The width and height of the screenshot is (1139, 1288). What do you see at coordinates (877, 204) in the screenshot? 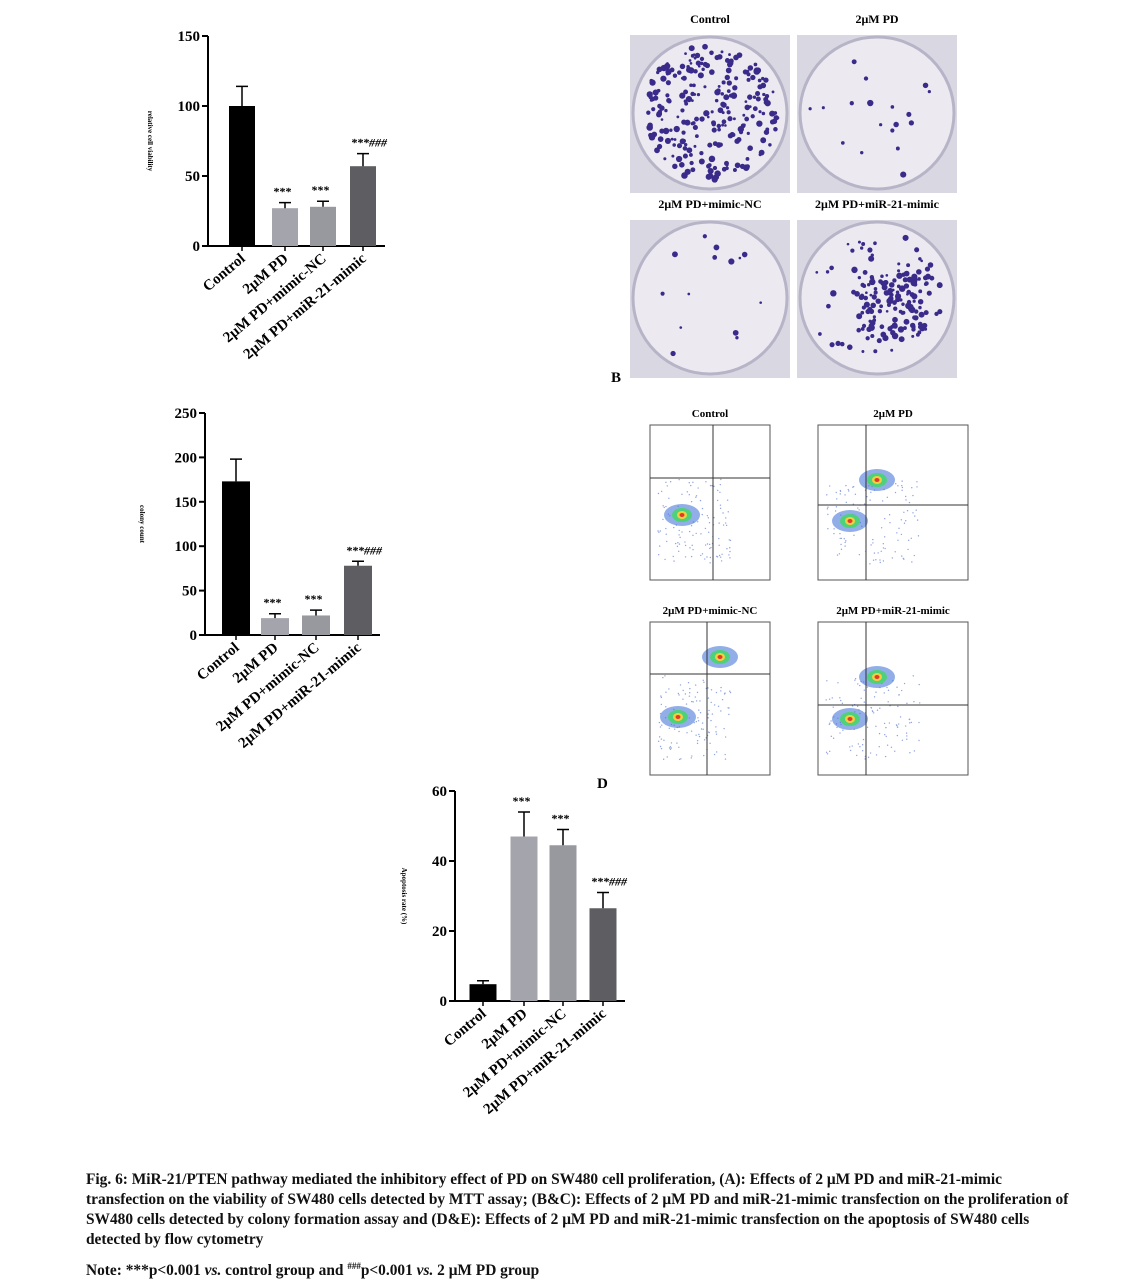
I see `plate-title: 2μM PD+miR-21-mimic` at bounding box center [877, 204].